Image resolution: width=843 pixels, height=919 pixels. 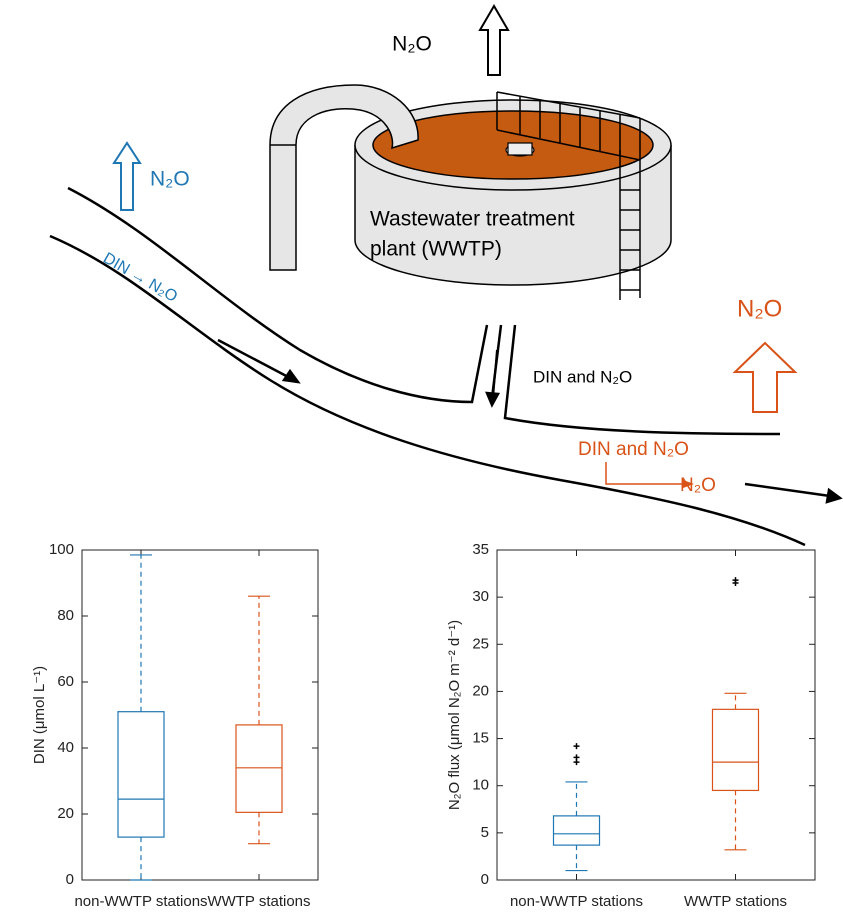 What do you see at coordinates (454, 715) in the screenshot?
I see `y-axis-label: N₂O flux (μmol N₂O m⁻² d⁻¹)` at bounding box center [454, 715].